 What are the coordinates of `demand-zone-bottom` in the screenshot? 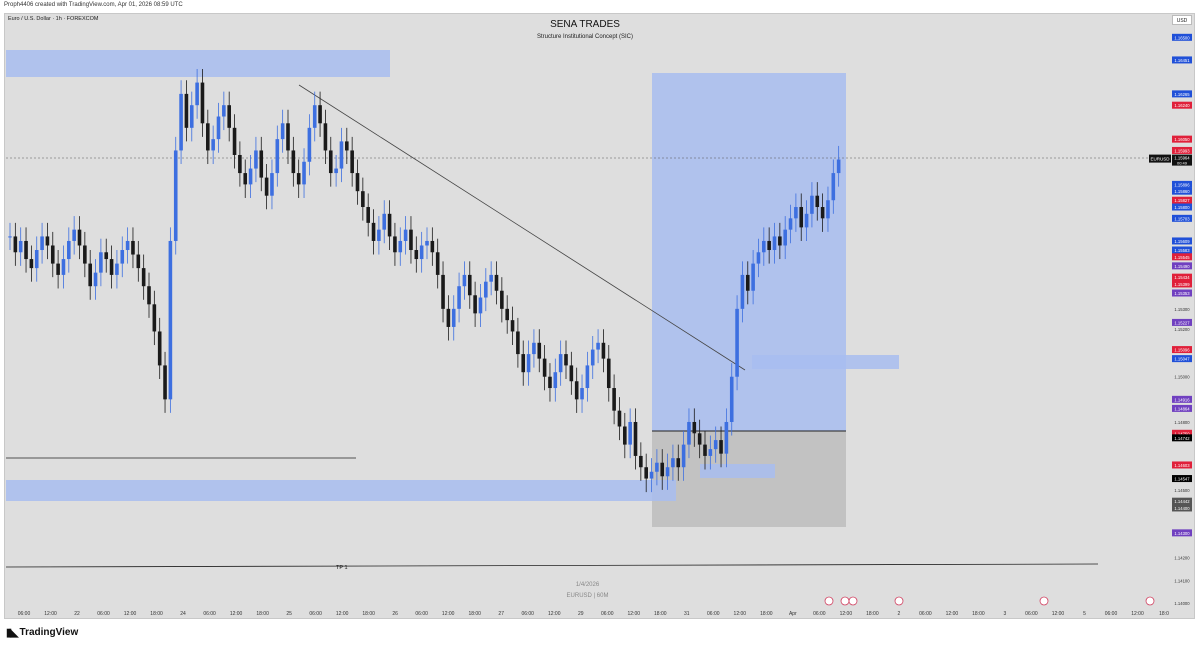 It's located at (341, 490).